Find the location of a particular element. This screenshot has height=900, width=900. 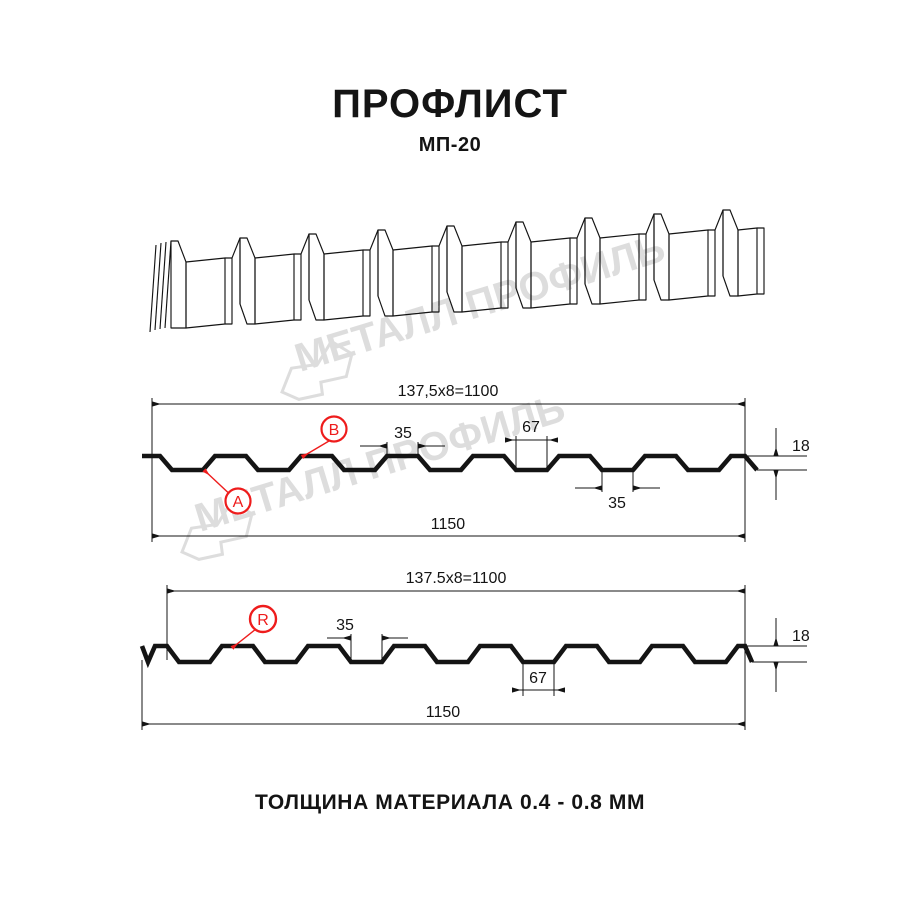

dim-label-35-lower-top: 35 is located at coordinates (617, 503).